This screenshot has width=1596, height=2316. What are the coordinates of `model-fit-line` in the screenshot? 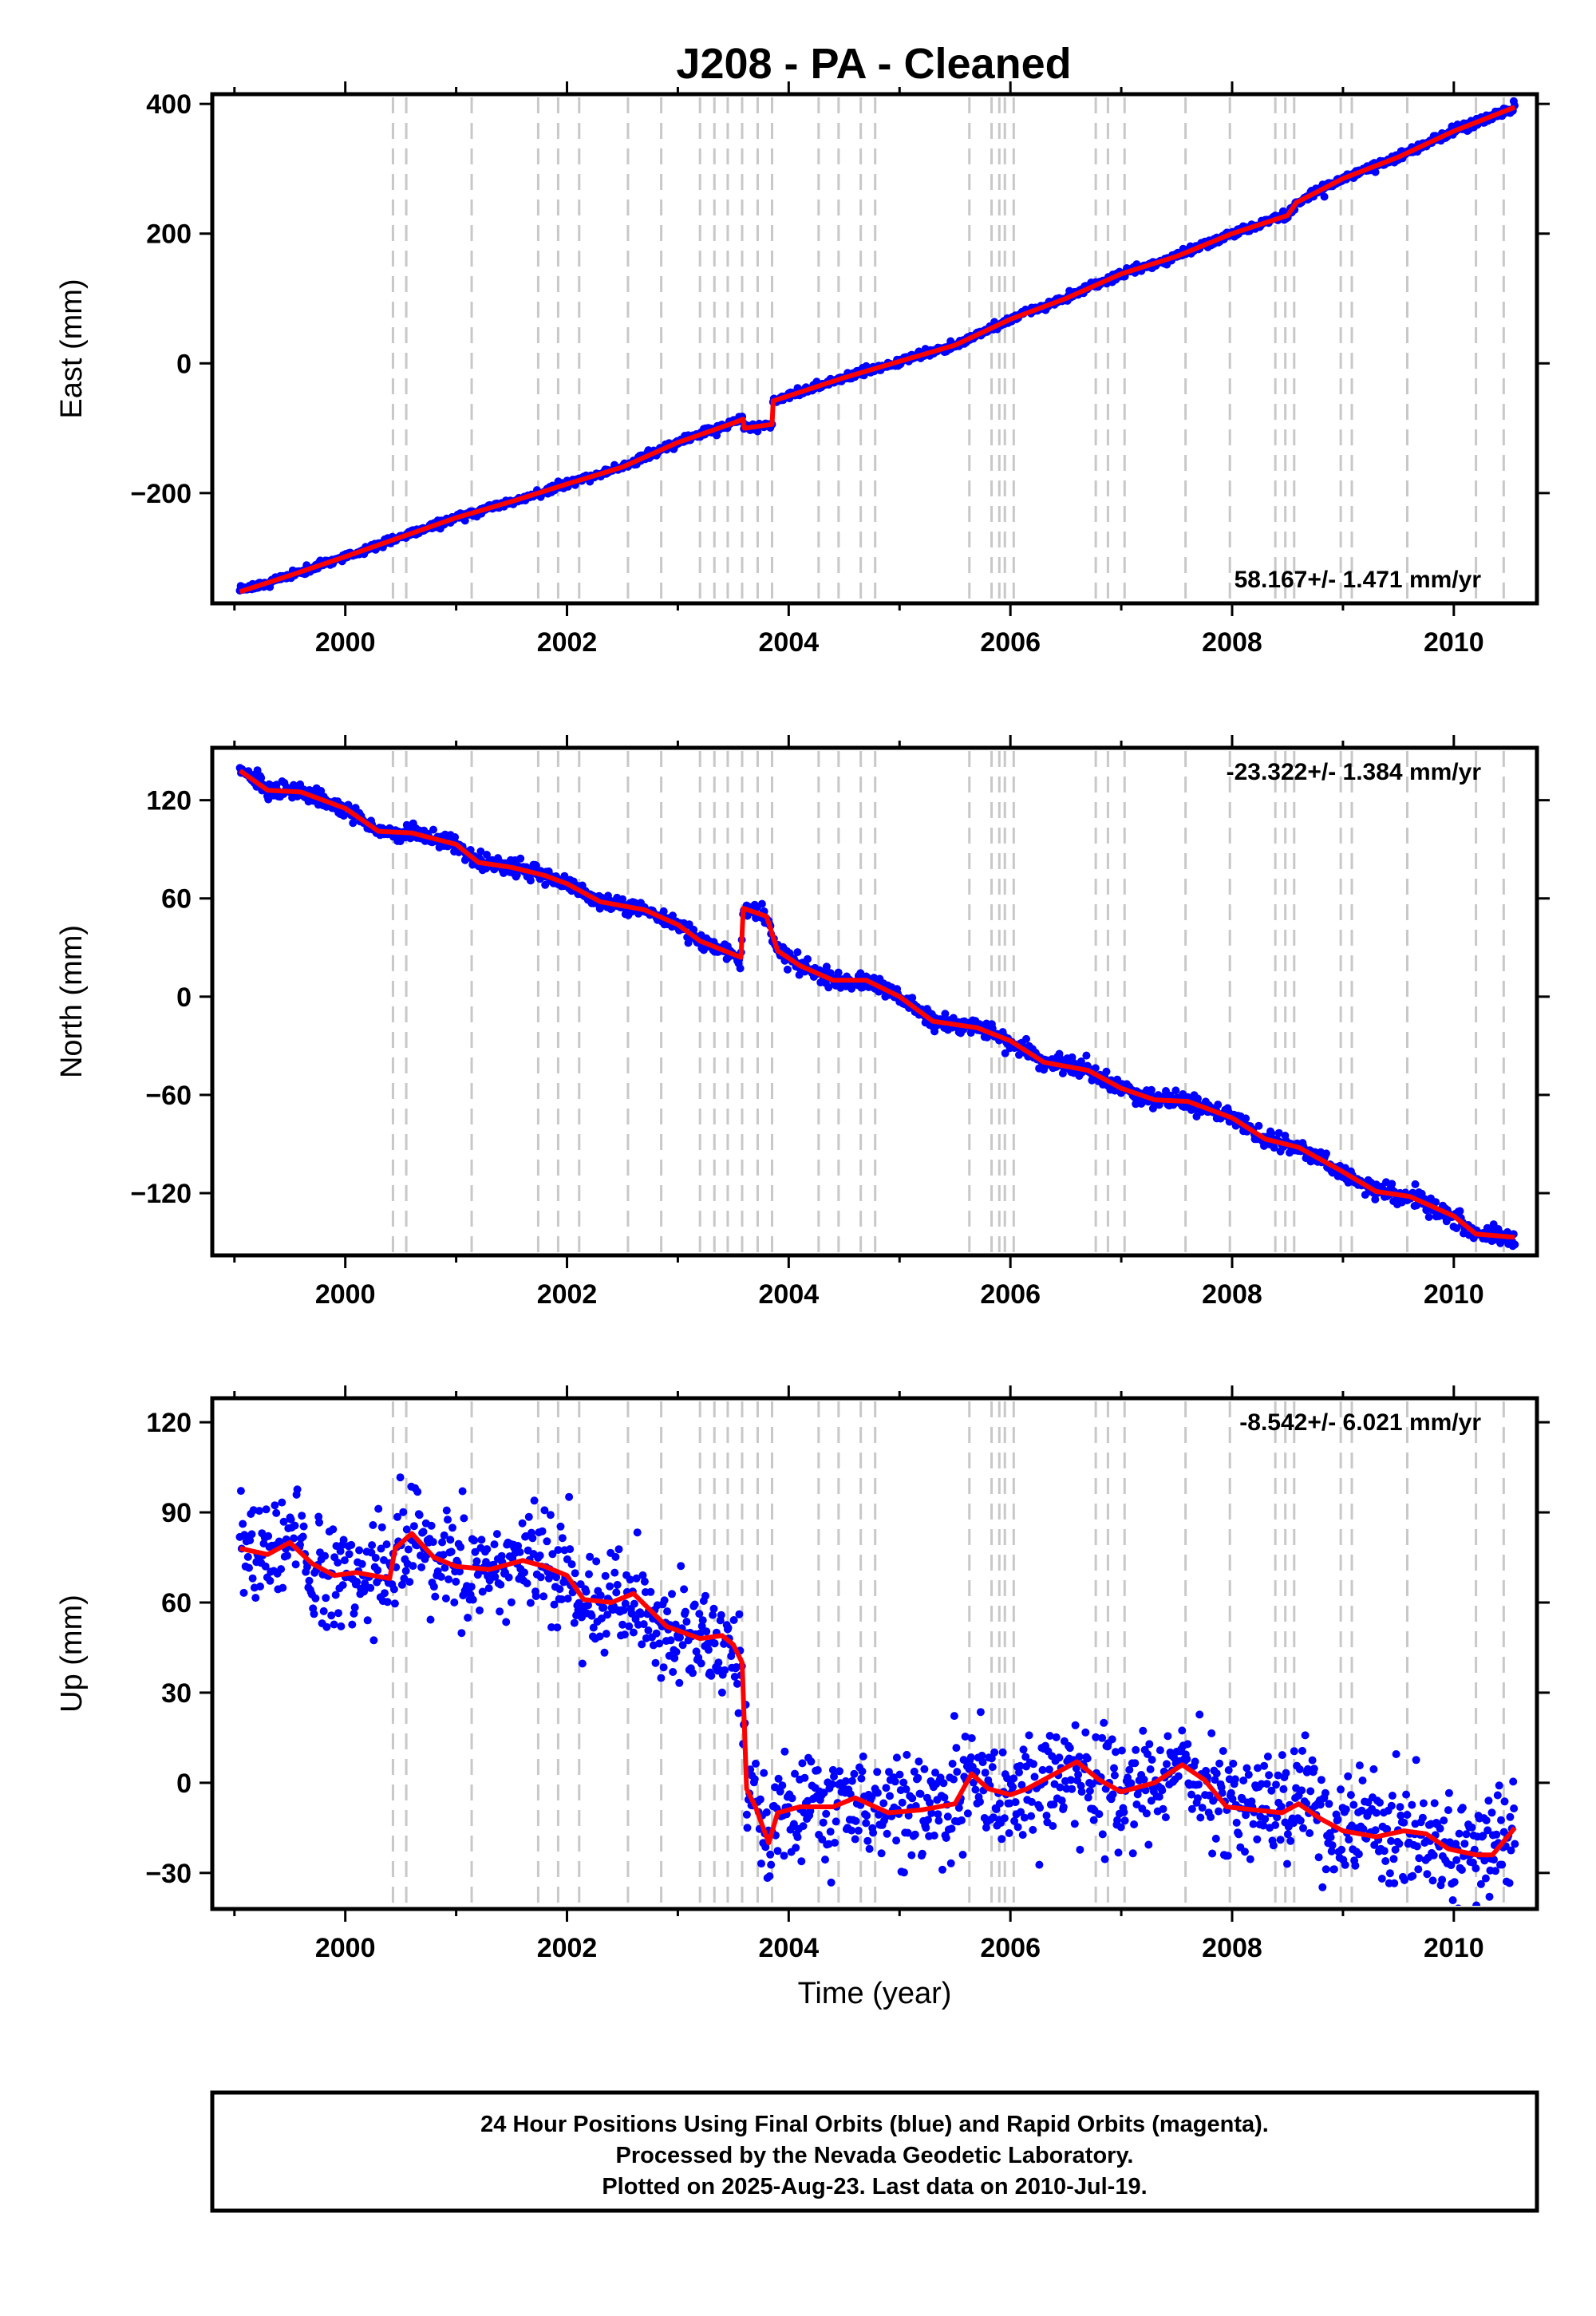 It's located at (878, 1694).